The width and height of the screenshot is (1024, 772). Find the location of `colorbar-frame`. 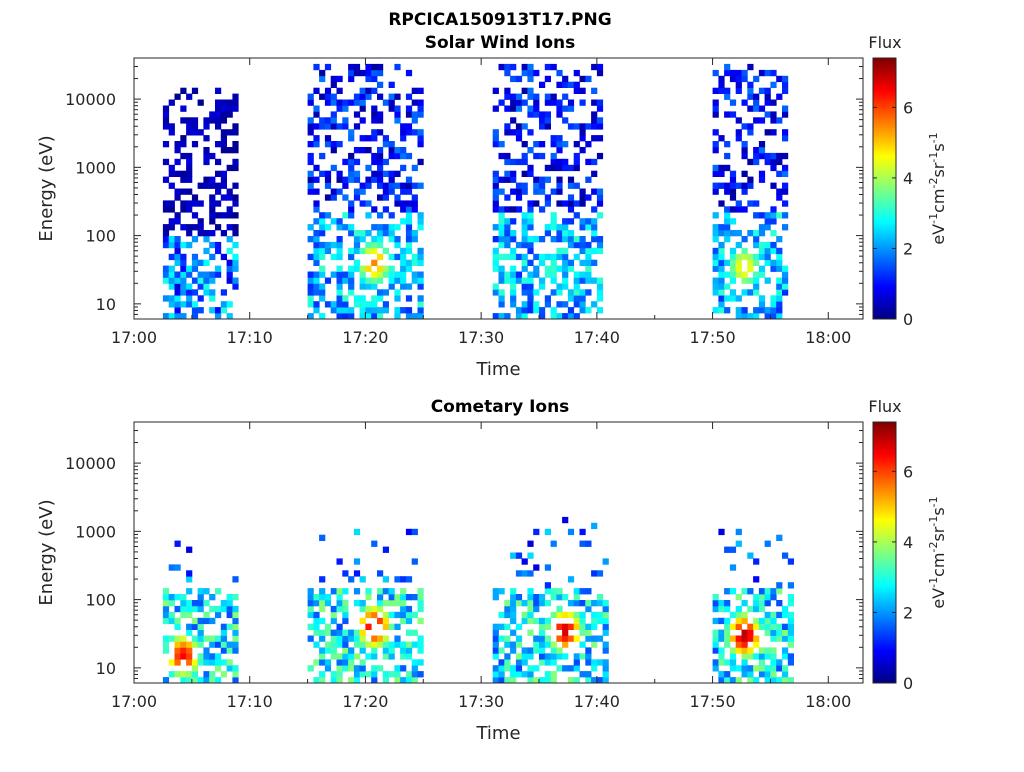

colorbar-frame is located at coordinates (884, 552).